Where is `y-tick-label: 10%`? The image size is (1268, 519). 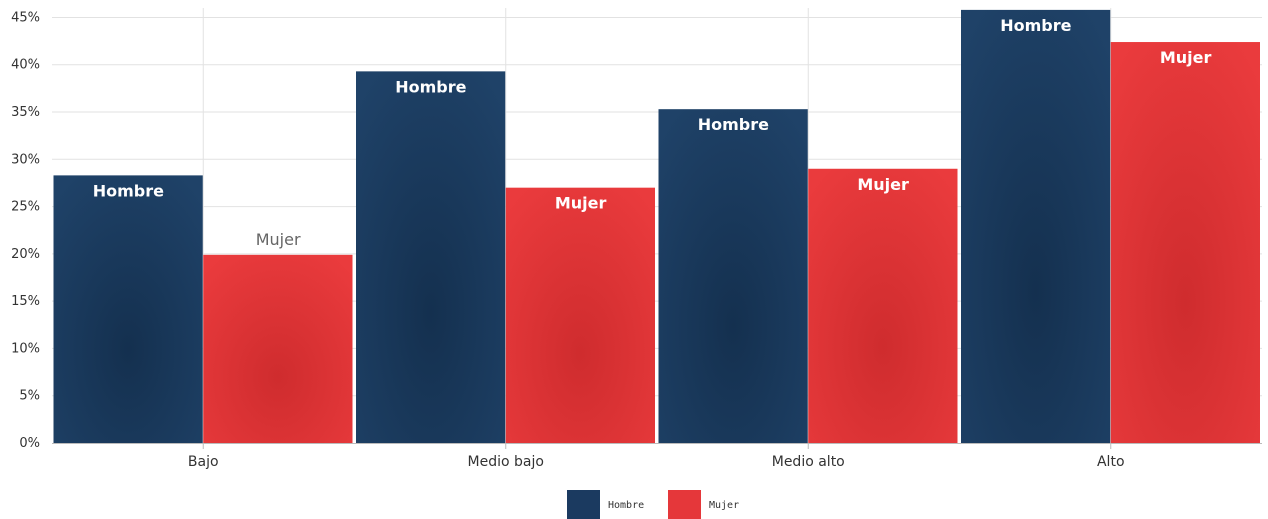 y-tick-label: 10% is located at coordinates (25, 348).